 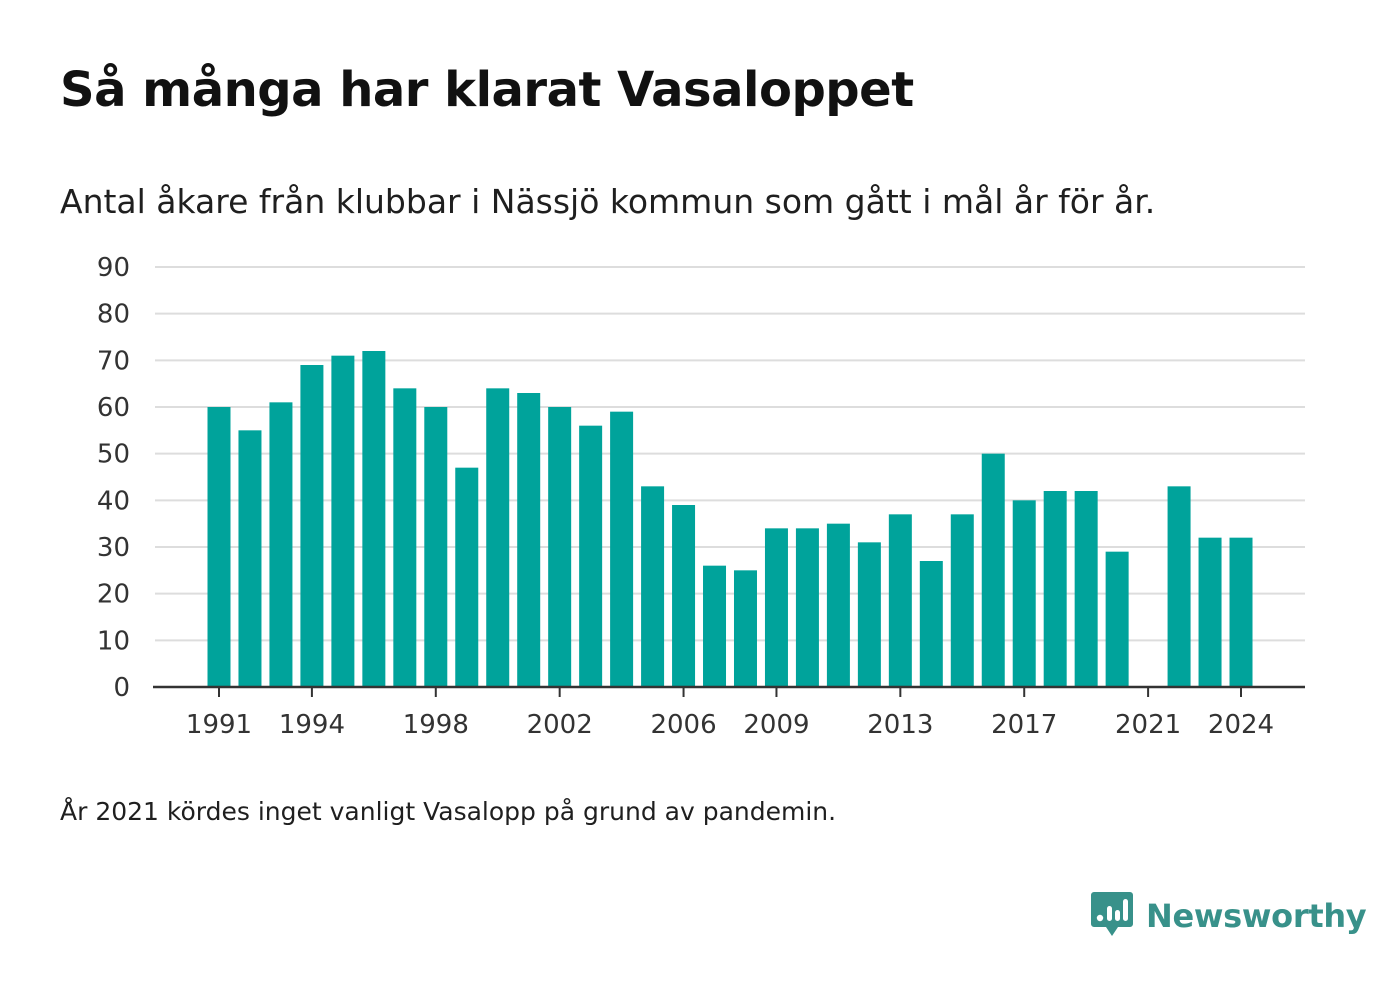 I want to click on bar-2022, so click(x=1179, y=586).